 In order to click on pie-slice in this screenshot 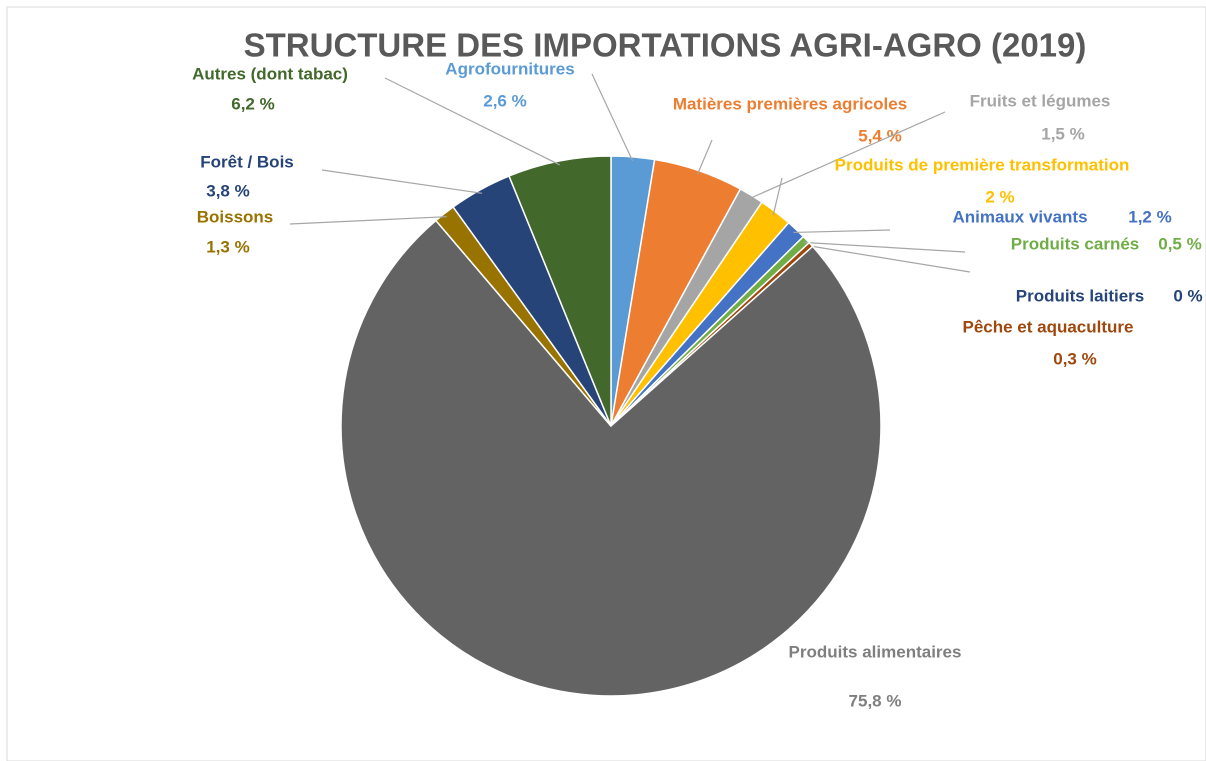, I will do `click(560, 291)`.